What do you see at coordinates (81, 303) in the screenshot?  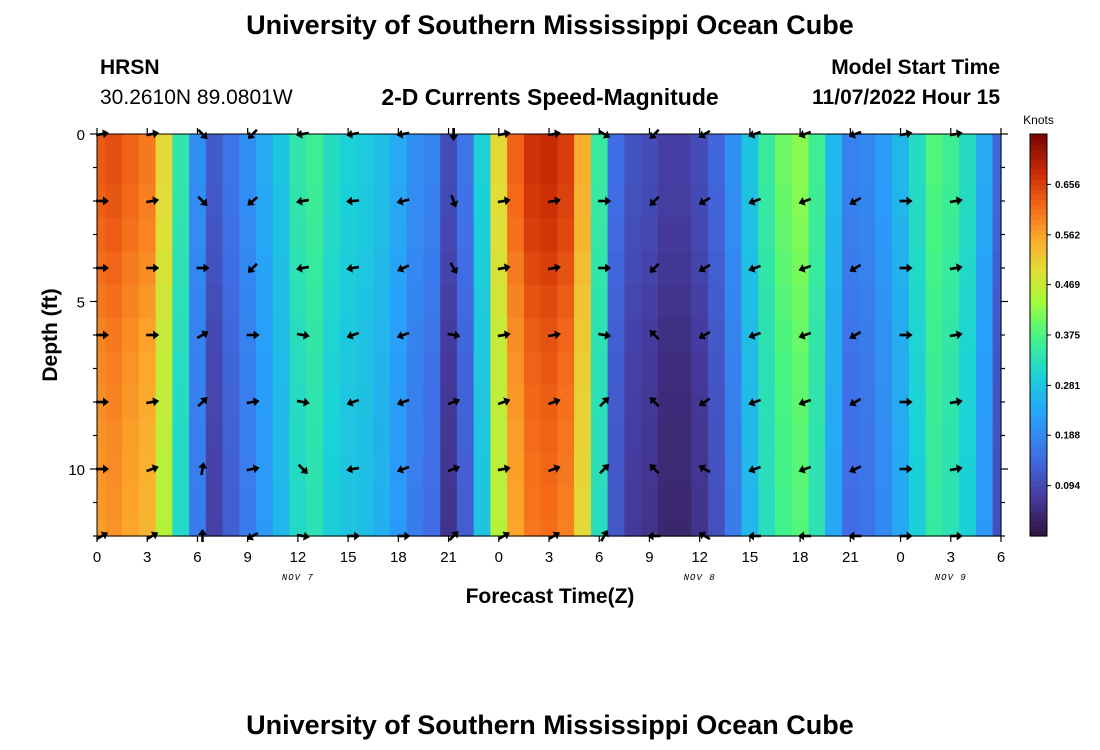 I see `y-tick-label: 5` at bounding box center [81, 303].